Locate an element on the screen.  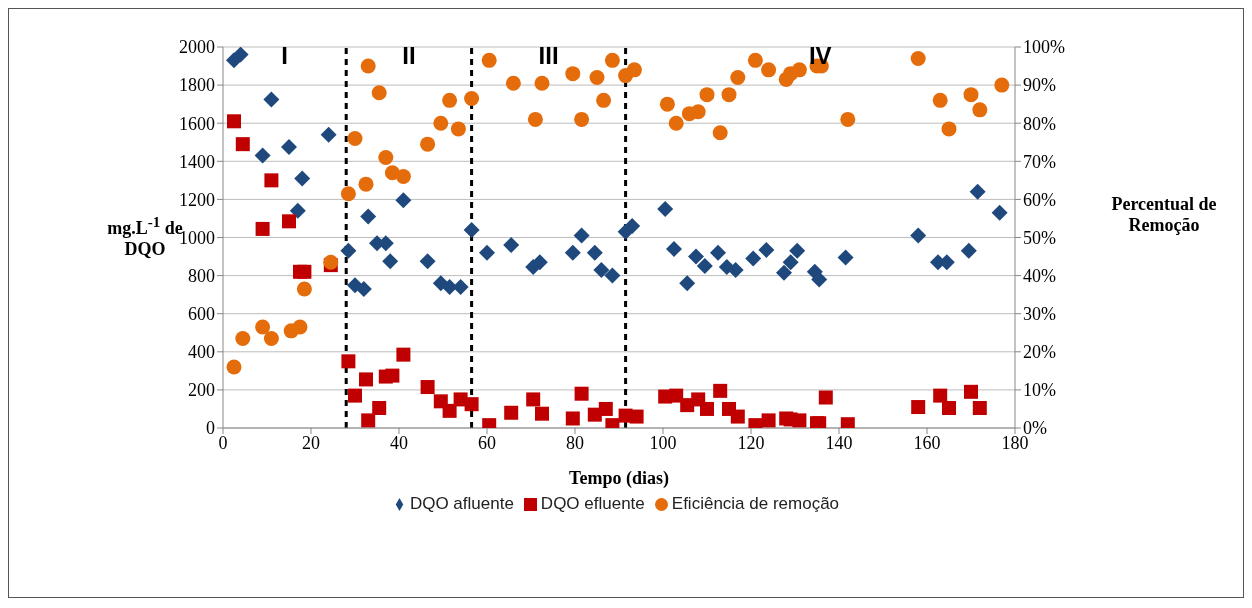
y2-tick-label: 60% is located at coordinates (1039, 199).